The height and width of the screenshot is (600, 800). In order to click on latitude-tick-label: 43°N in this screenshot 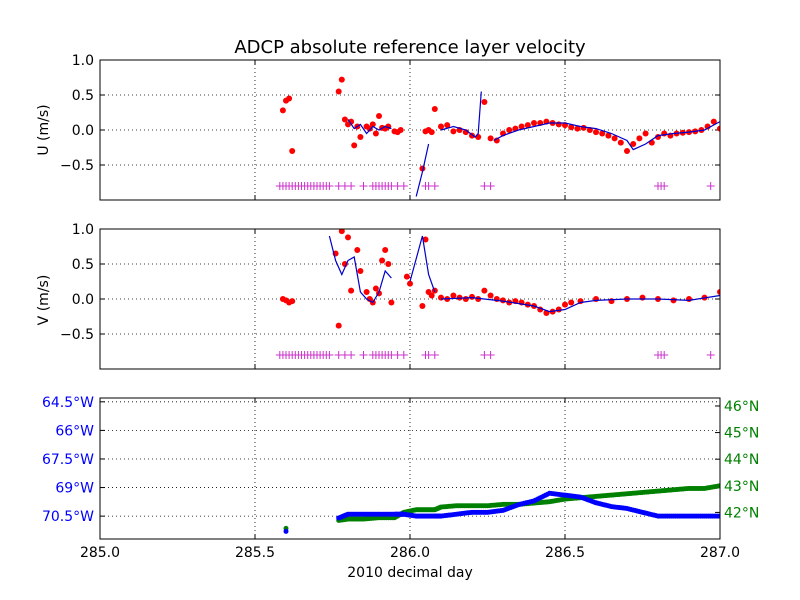, I will do `click(741, 487)`.